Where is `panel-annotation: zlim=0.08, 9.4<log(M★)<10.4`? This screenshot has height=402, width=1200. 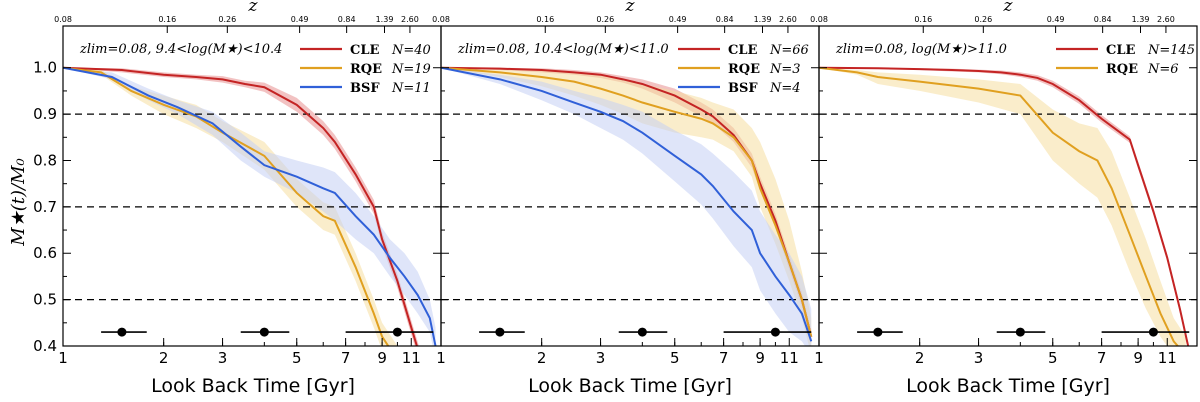
panel-annotation: zlim=0.08, 9.4<log(M★)<10.4 is located at coordinates (180, 49).